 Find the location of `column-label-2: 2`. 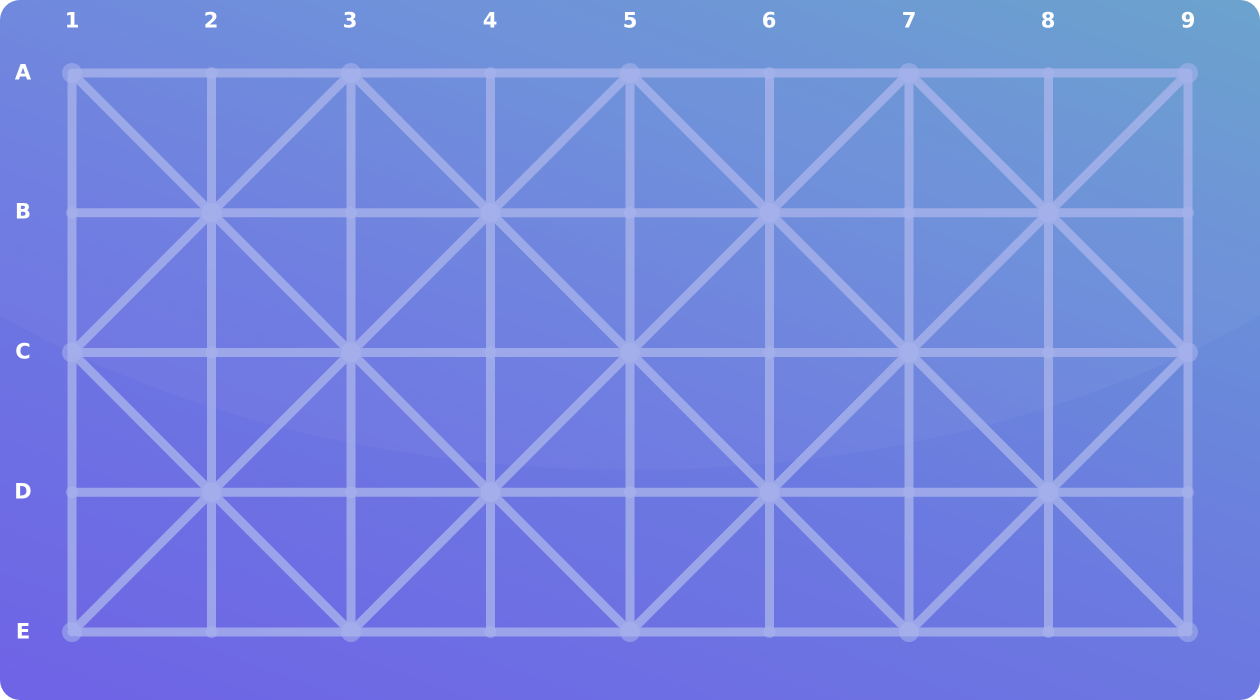

column-label-2: 2 is located at coordinates (211, 20).